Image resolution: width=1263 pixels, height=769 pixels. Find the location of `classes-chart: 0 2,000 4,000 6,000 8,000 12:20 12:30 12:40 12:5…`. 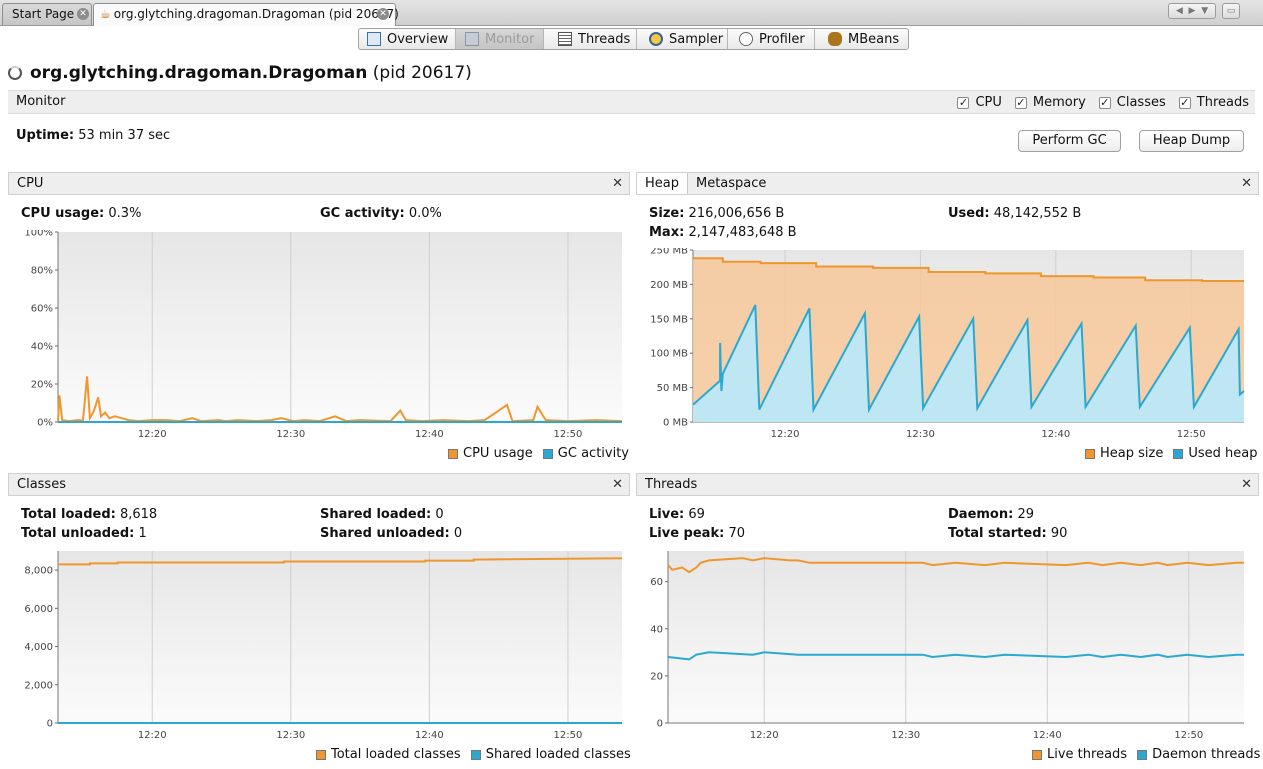

classes-chart: 0 2,000 4,000 6,000 8,000 12:20 12:30 12:40 12:5… is located at coordinates (323, 646).